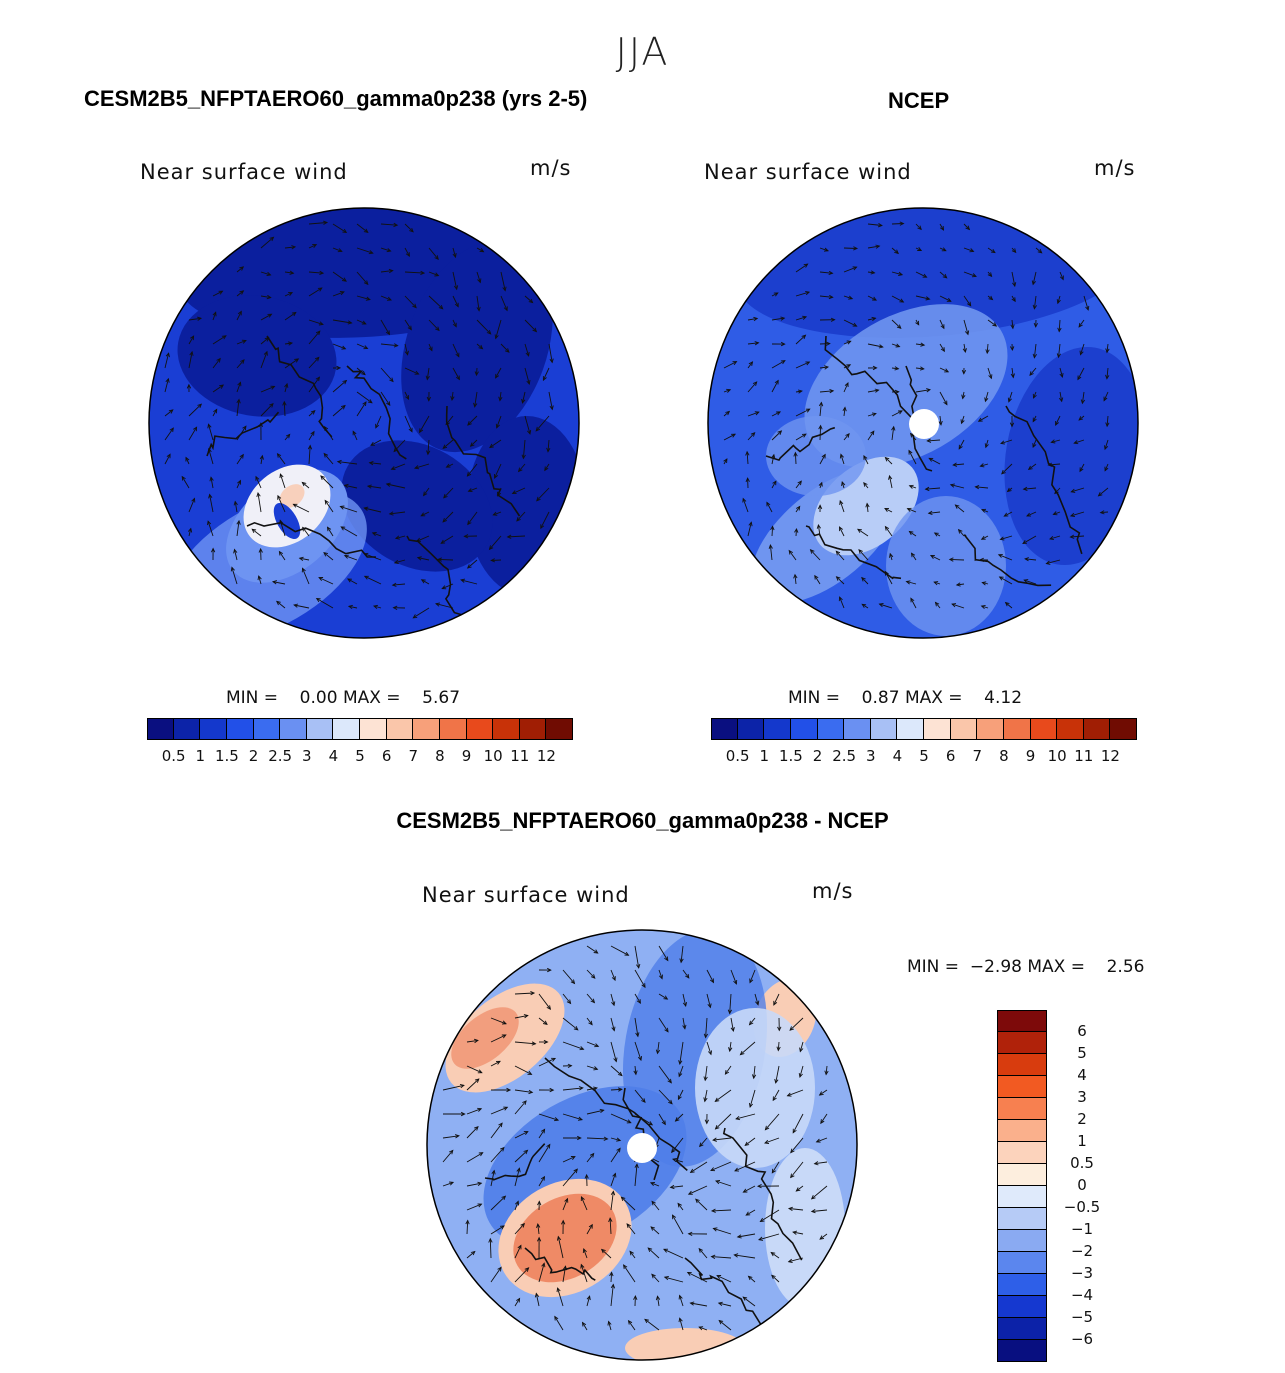  Describe the element at coordinates (1082, 1053) in the screenshot. I see `diff-colorbar-tick-label: 5` at that location.